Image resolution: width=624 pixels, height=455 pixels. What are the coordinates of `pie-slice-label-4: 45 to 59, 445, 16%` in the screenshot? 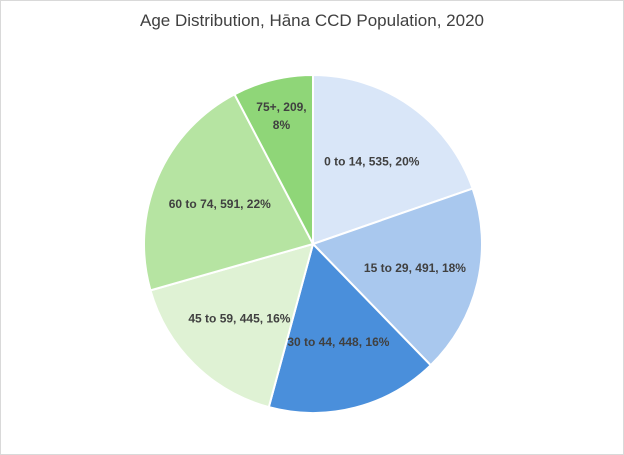 It's located at (239, 319).